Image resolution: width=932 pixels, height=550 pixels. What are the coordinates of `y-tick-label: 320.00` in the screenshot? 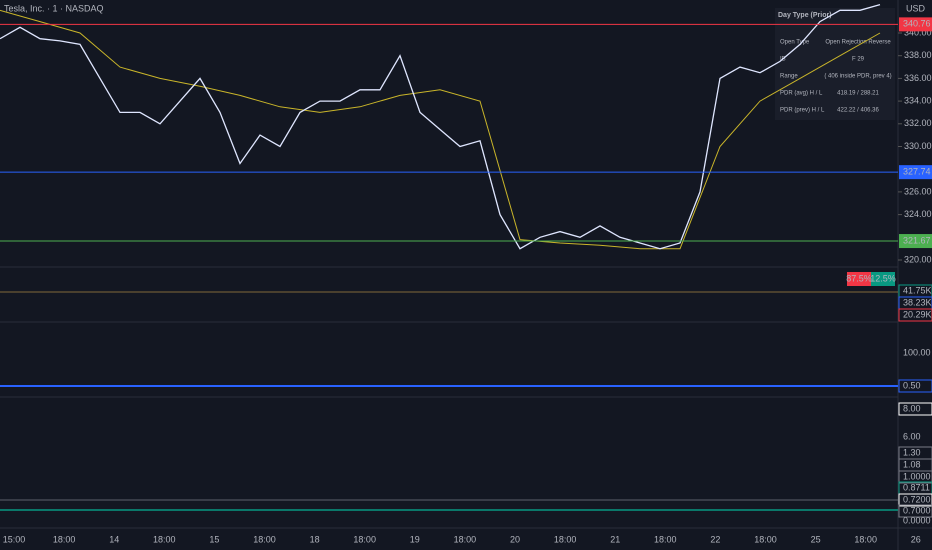 It's located at (918, 259).